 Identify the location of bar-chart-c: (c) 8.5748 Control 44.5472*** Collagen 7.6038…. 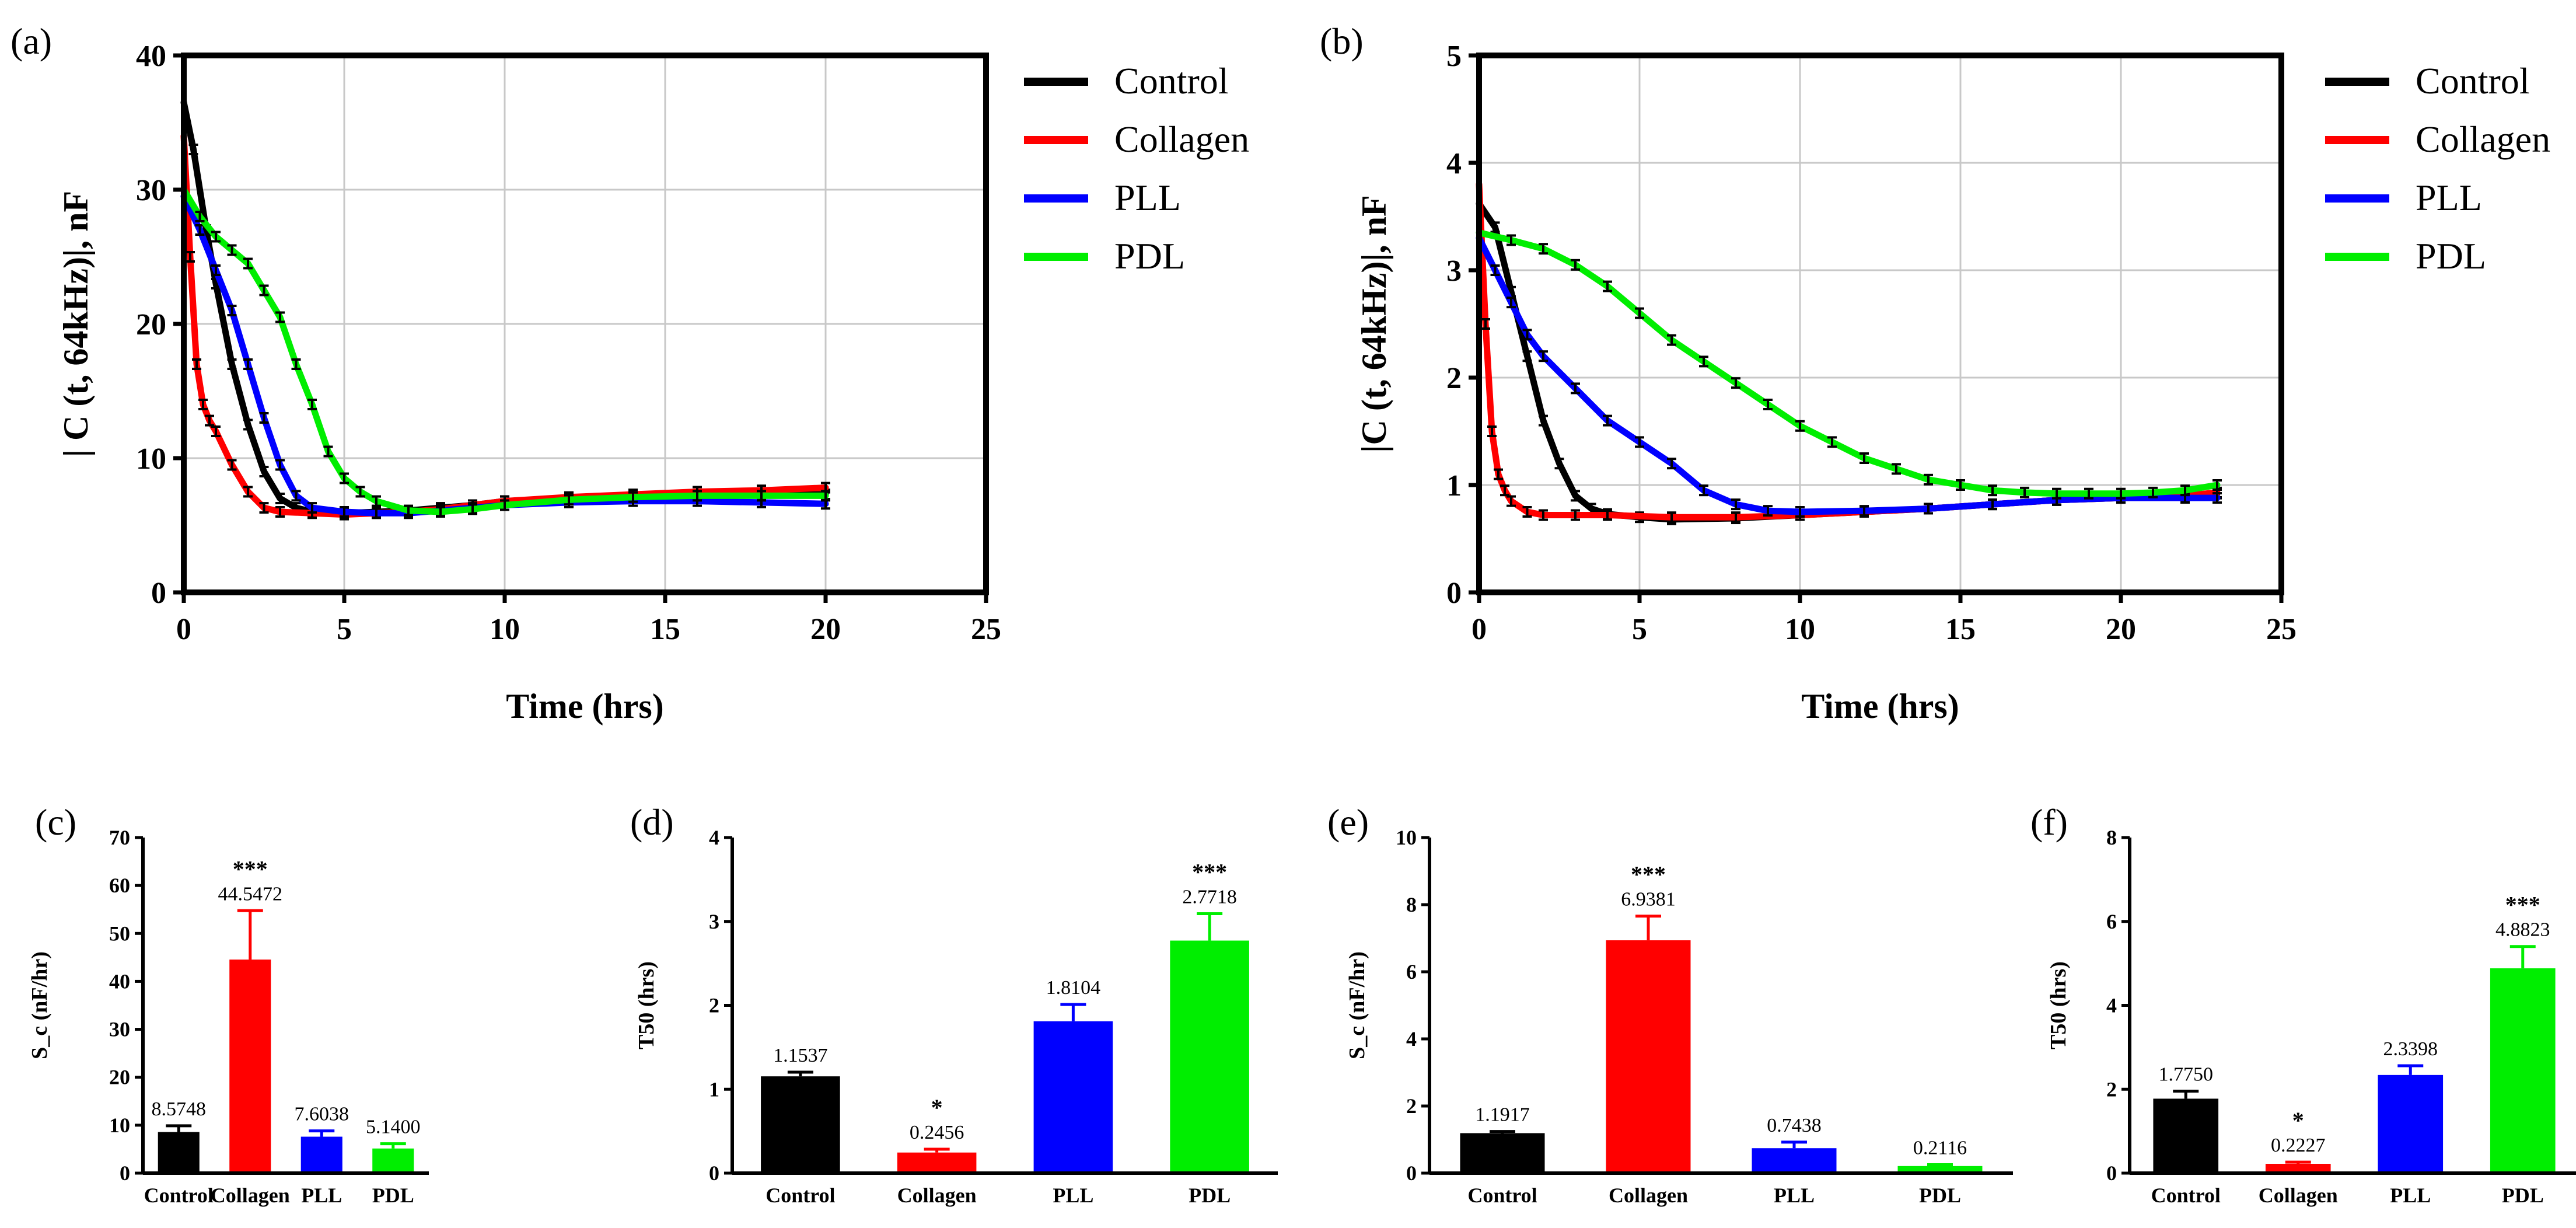
(228, 1004).